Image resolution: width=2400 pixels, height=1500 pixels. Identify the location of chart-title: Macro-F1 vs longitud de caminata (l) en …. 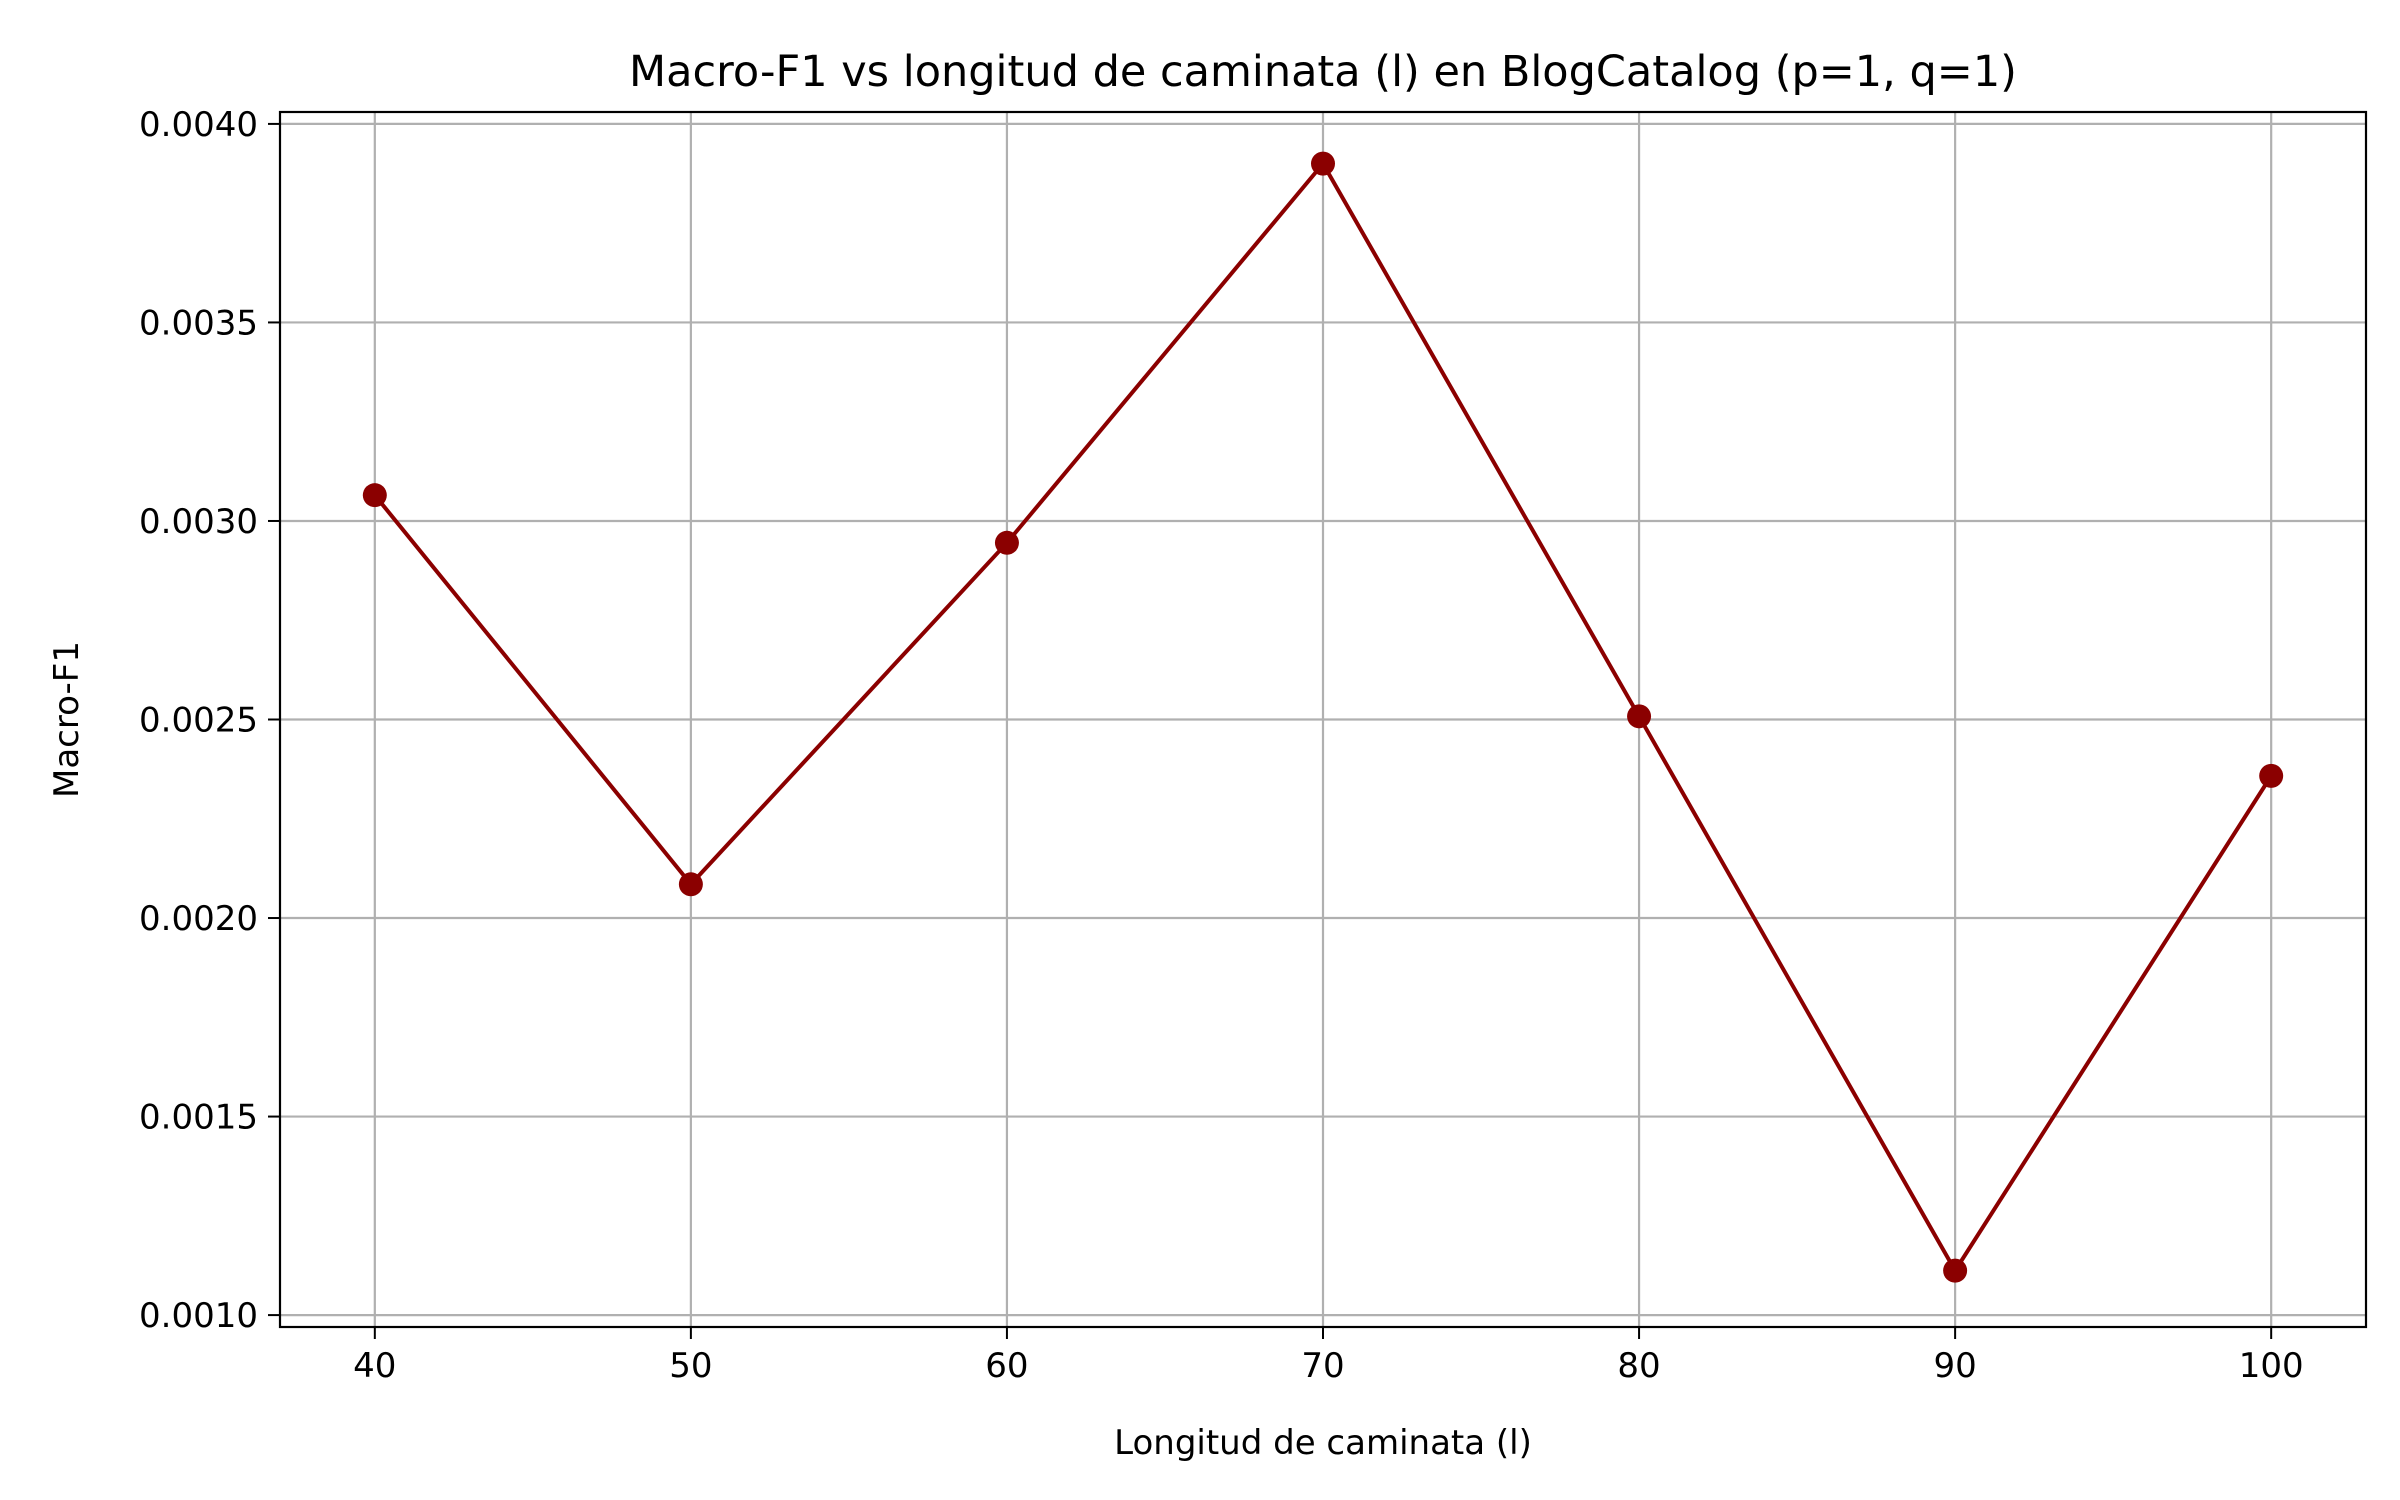
(1323, 72).